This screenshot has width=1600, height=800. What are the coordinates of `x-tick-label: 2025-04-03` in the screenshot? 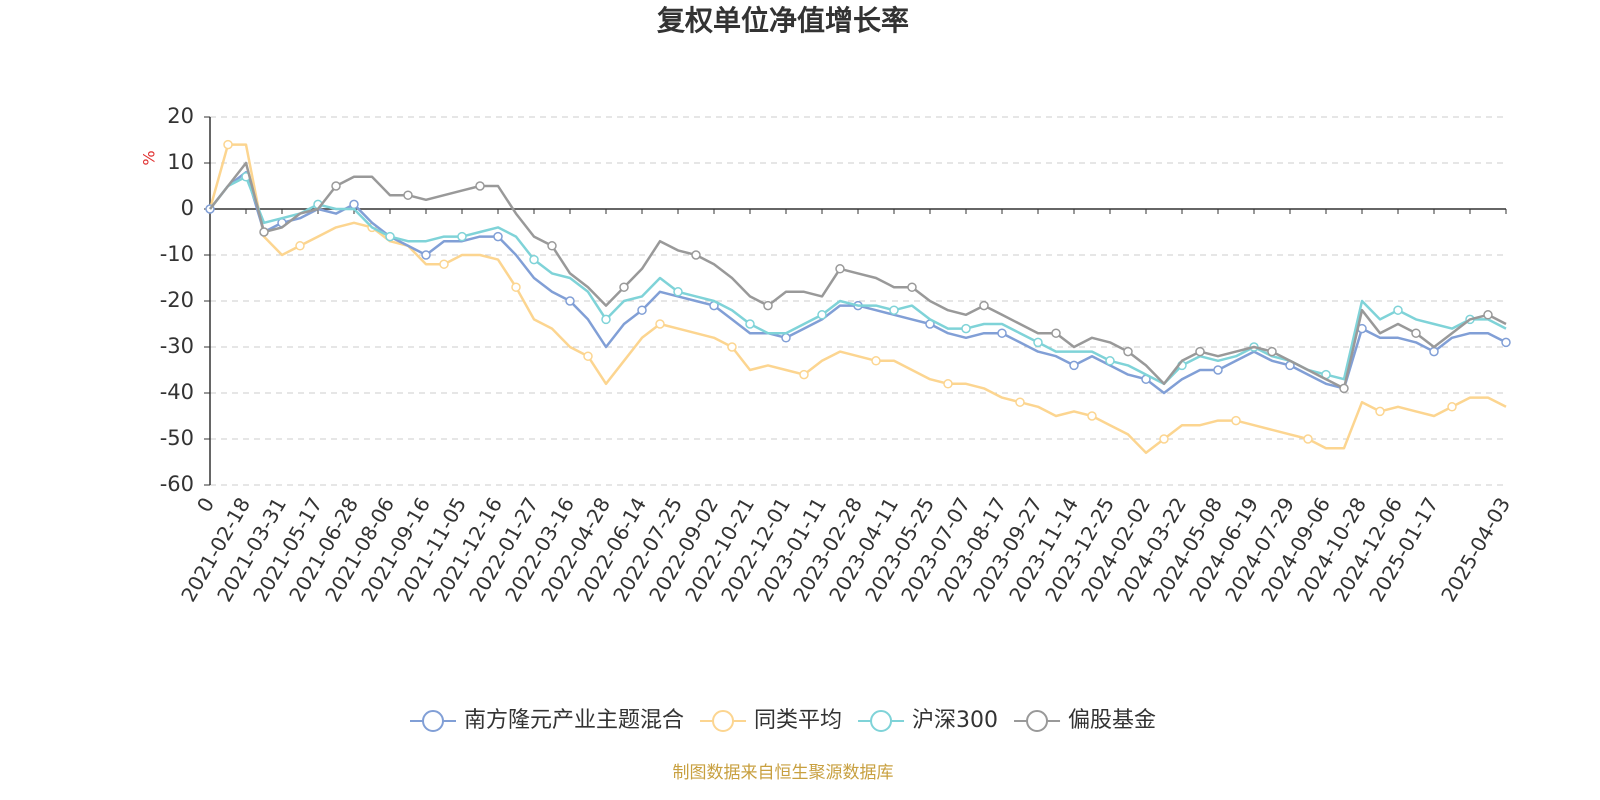 It's located at (1475, 549).